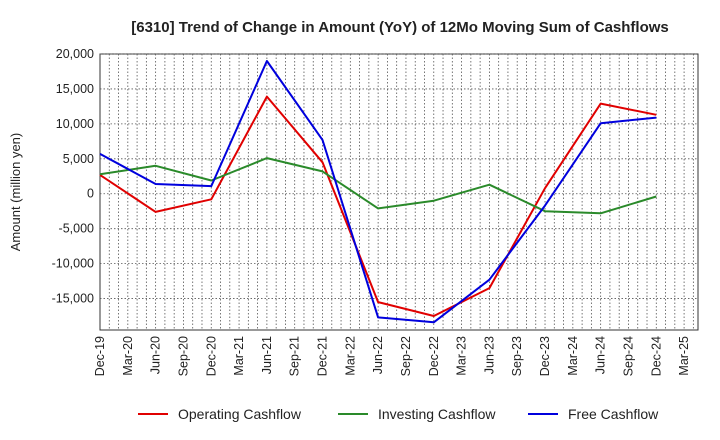  I want to click on legend-label: Operating Cashflow, so click(240, 414).